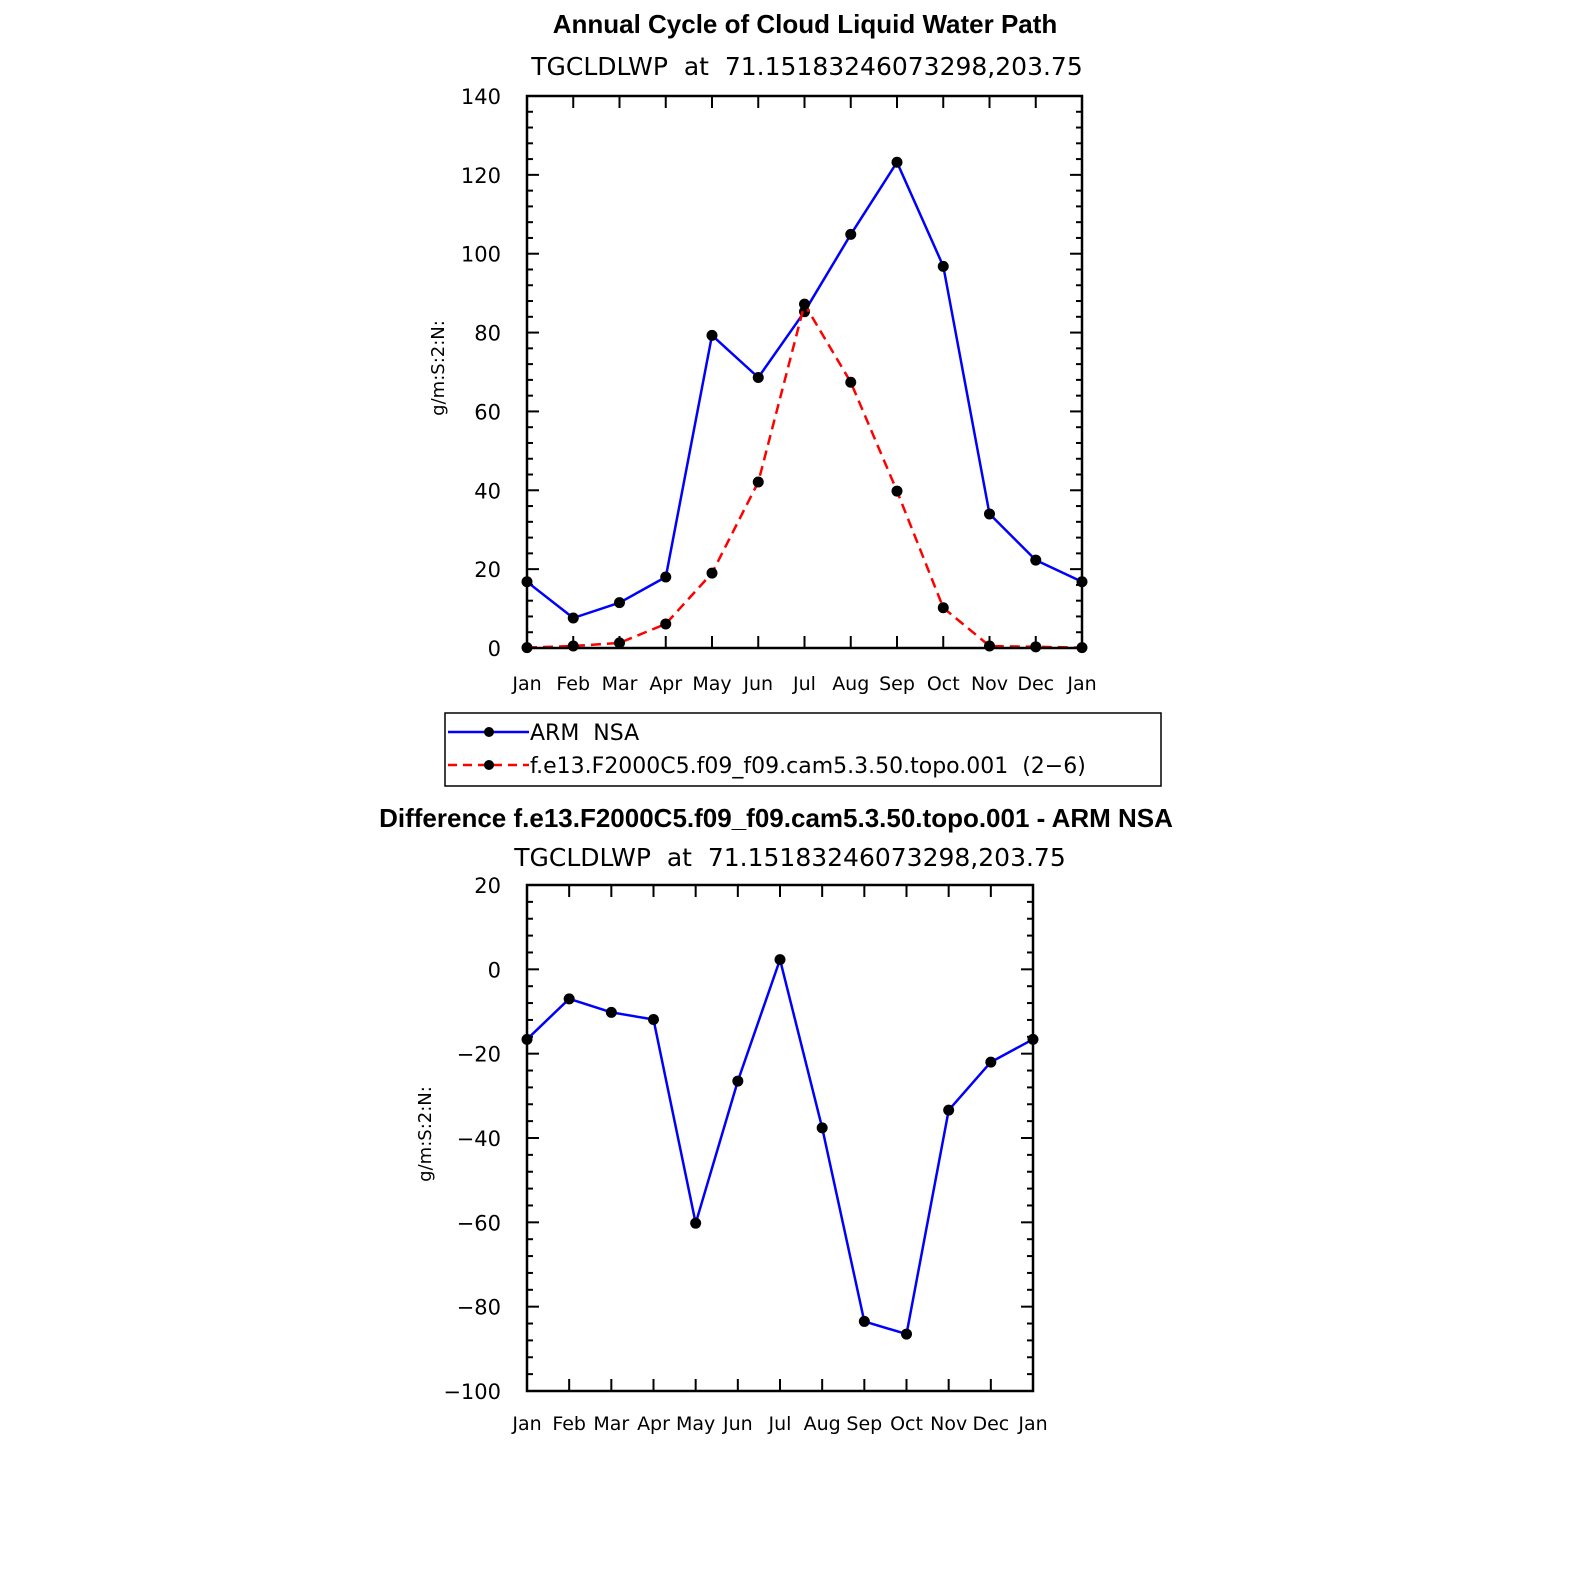 The image size is (1574, 1574). What do you see at coordinates (805, 24) in the screenshot?
I see `chart1-title: Annual Cycle of Cloud Liquid Water Path` at bounding box center [805, 24].